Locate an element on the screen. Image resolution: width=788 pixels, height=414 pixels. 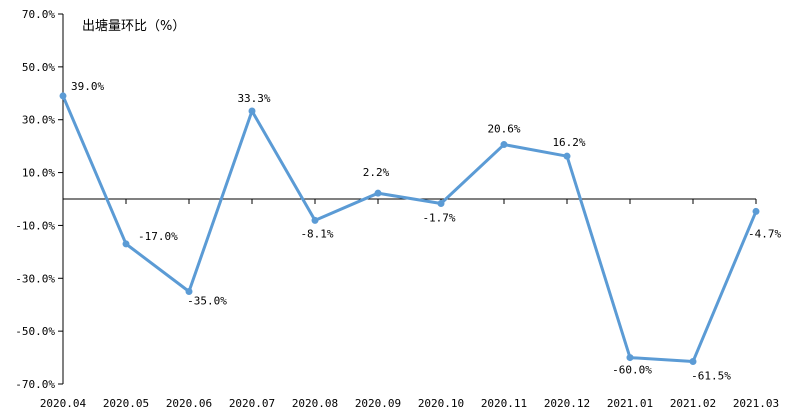
x-tick-label: 2020.12 is located at coordinates (567, 403).